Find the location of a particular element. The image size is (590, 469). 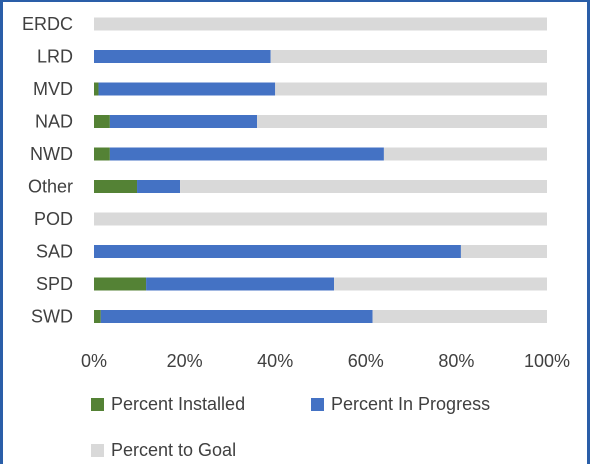

category-label: LRD is located at coordinates (55, 57).